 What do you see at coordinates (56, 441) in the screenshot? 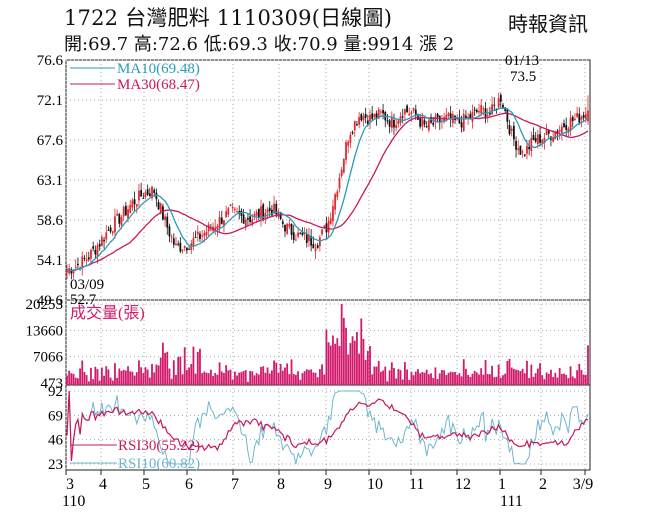
I see `rsi-tick-label: 46` at bounding box center [56, 441].